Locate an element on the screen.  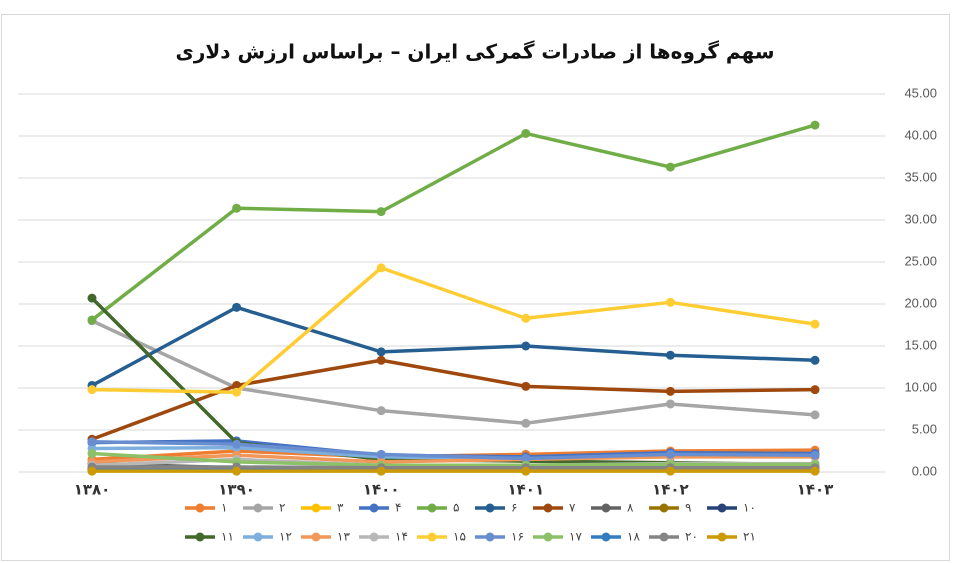
legend-label: ۱۲ is located at coordinates (285, 537).